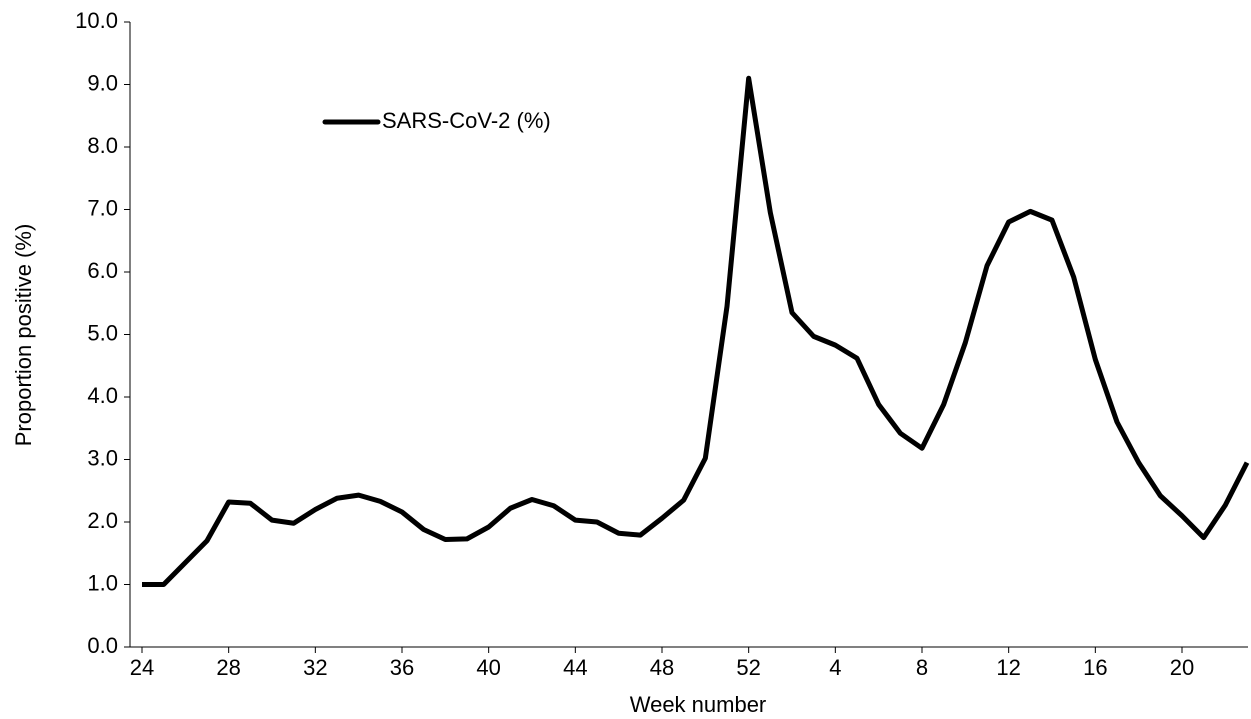 Image resolution: width=1251 pixels, height=719 pixels. Describe the element at coordinates (315, 667) in the screenshot. I see `x-tick-label: 32` at that location.